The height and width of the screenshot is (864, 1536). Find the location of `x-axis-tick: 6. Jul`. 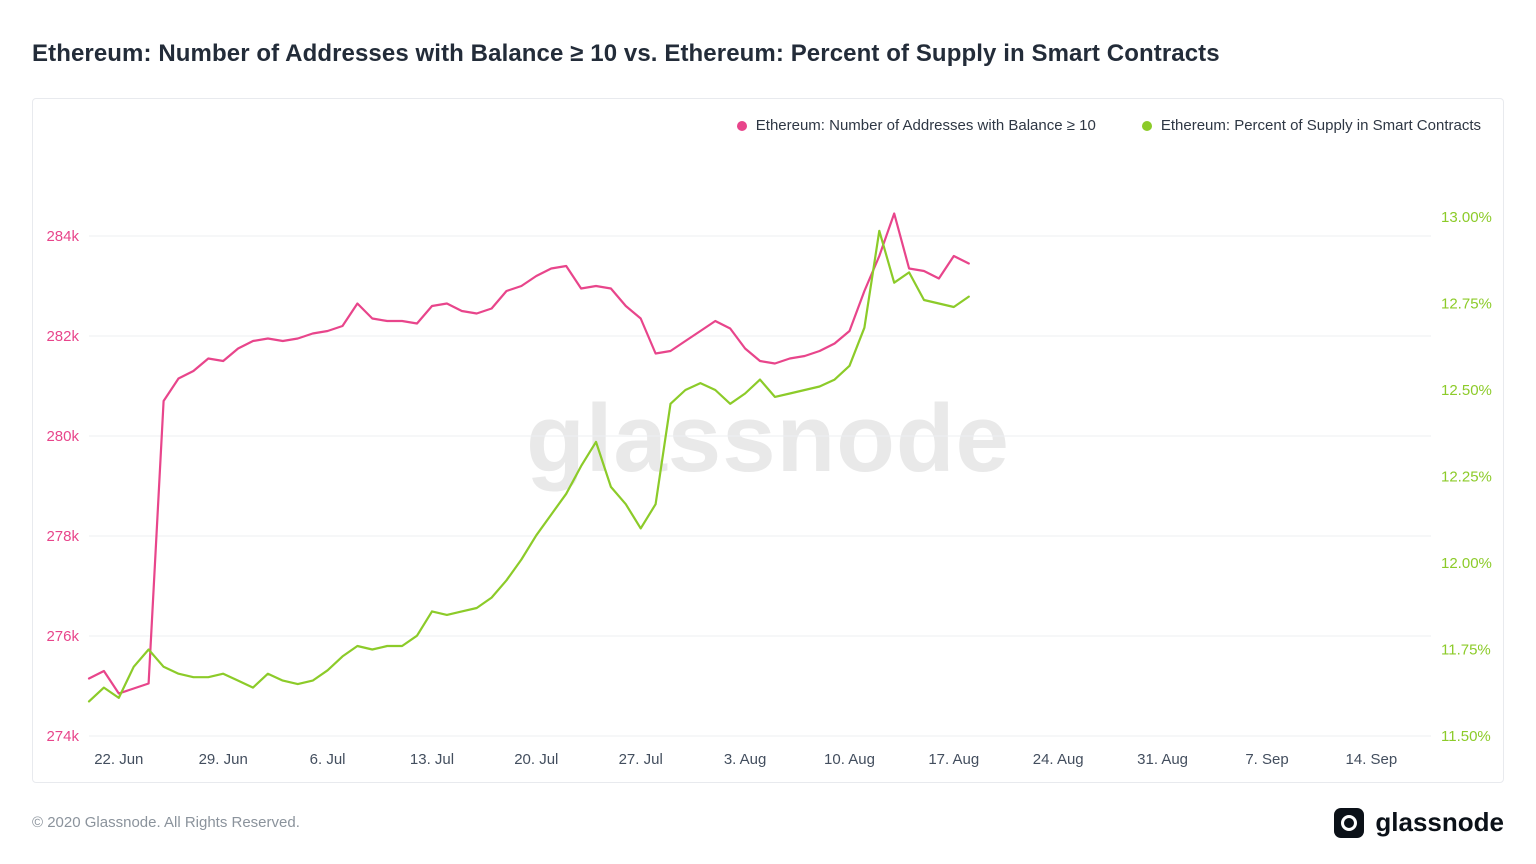

x-axis-tick: 6. Jul is located at coordinates (328, 759).